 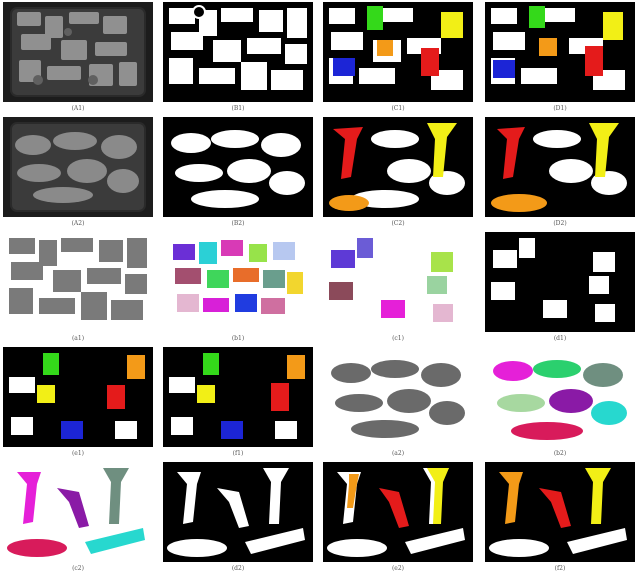 What do you see at coordinates (238, 167) in the screenshot?
I see `image-B2` at bounding box center [238, 167].